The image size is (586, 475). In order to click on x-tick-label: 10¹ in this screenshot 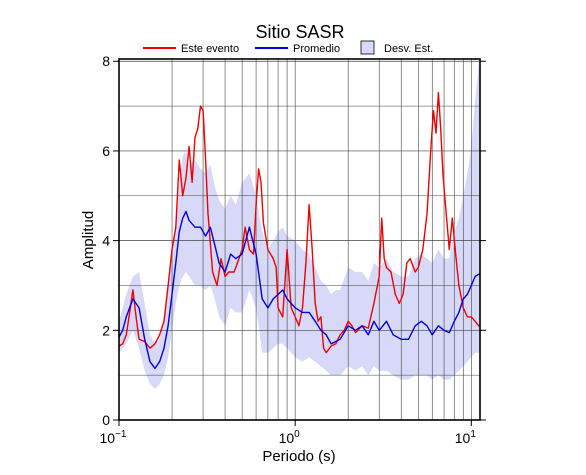, I will do `click(466, 437)`.